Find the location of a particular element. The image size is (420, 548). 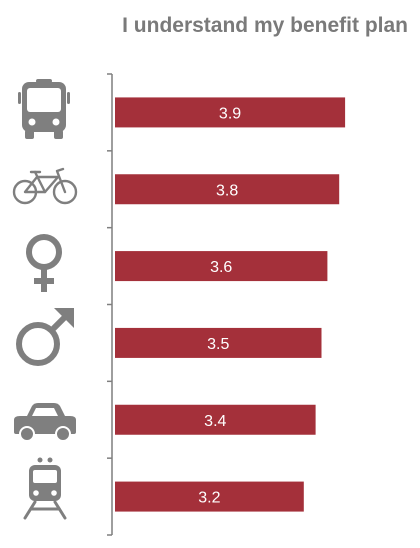

bar-train is located at coordinates (209, 496).